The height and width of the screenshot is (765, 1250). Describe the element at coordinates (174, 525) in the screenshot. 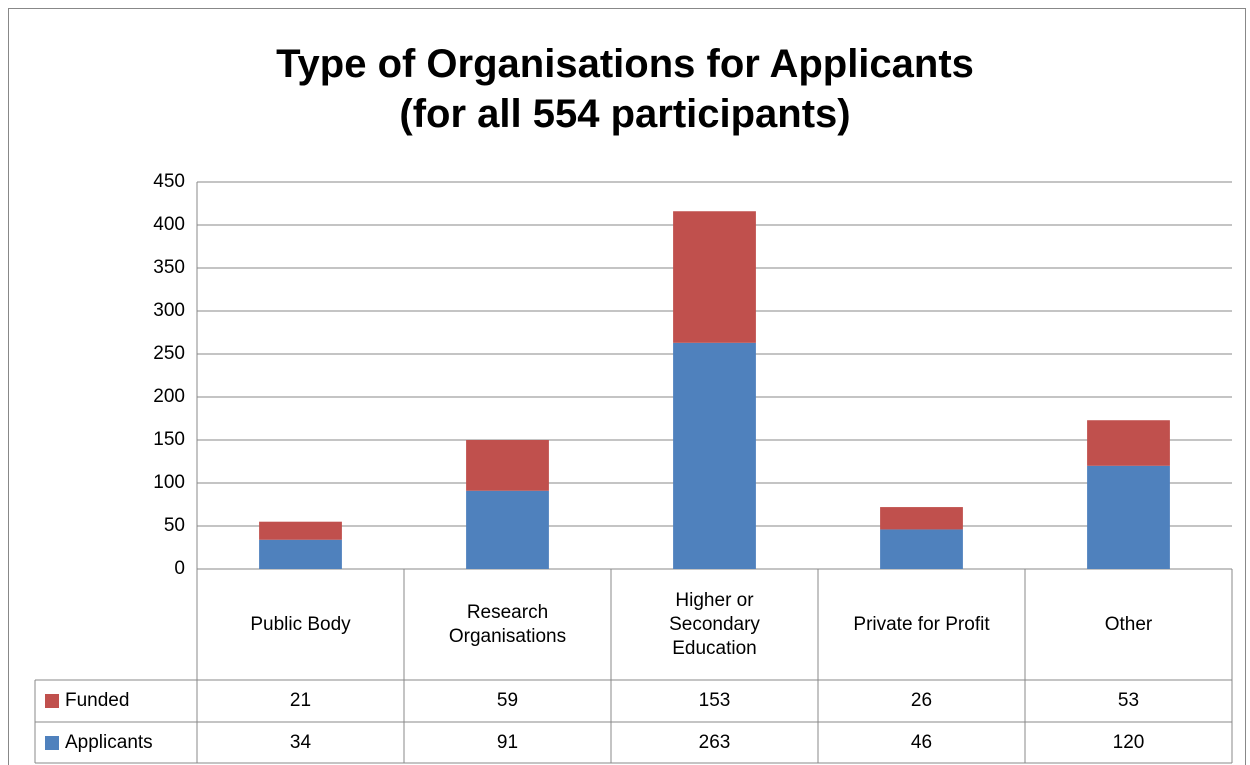

I see `y-tick-label: 50` at that location.